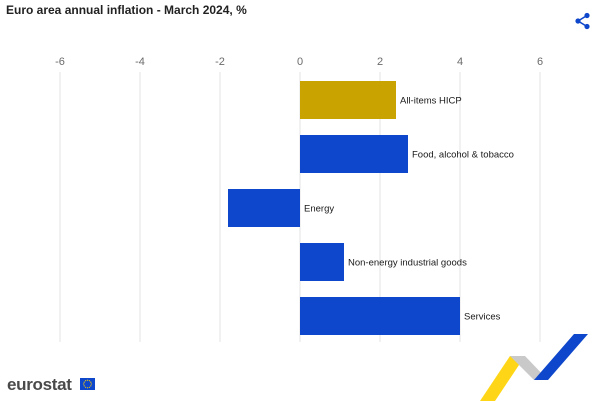 This screenshot has width=600, height=401. Describe the element at coordinates (431, 101) in the screenshot. I see `bar-category-label: All-items HICP` at that location.